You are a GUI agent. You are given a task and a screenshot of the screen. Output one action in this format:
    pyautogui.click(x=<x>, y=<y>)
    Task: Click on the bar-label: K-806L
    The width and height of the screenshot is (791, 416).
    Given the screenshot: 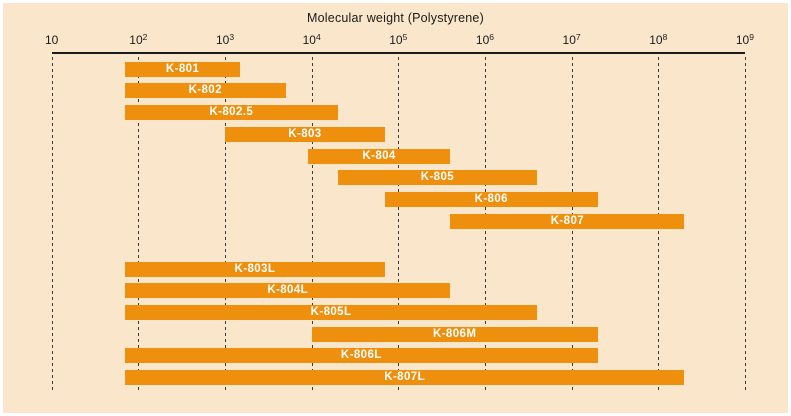 What is the action you would take?
    pyautogui.click(x=361, y=355)
    